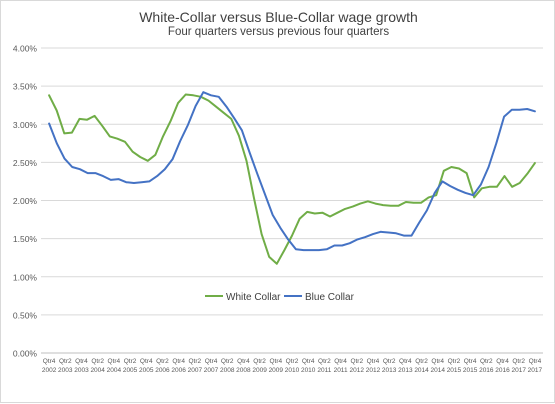 The height and width of the screenshot is (404, 555). I want to click on y-tick-label: 4.00%, so click(25, 49).